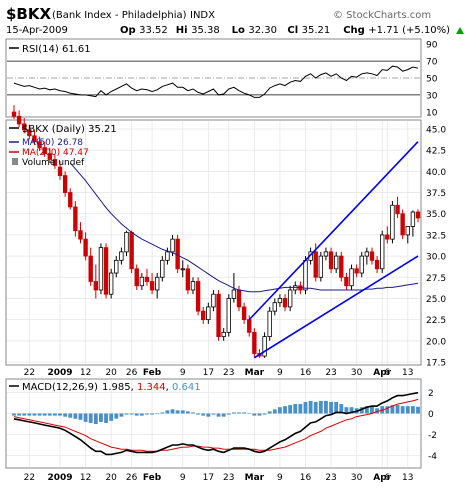  I want to click on header-stat-label: Chg, so click(355, 30).